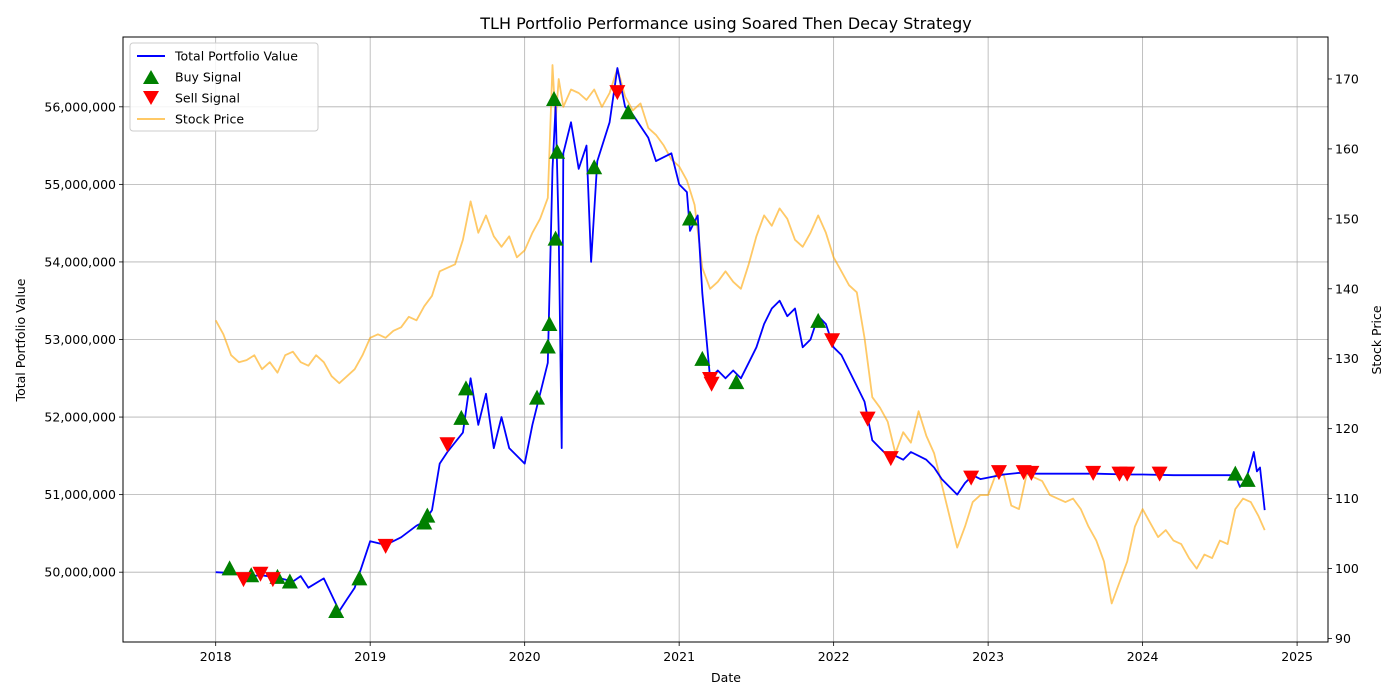 The width and height of the screenshot is (1400, 700). I want to click on y-tick-label: 52,000,000, so click(80, 417).